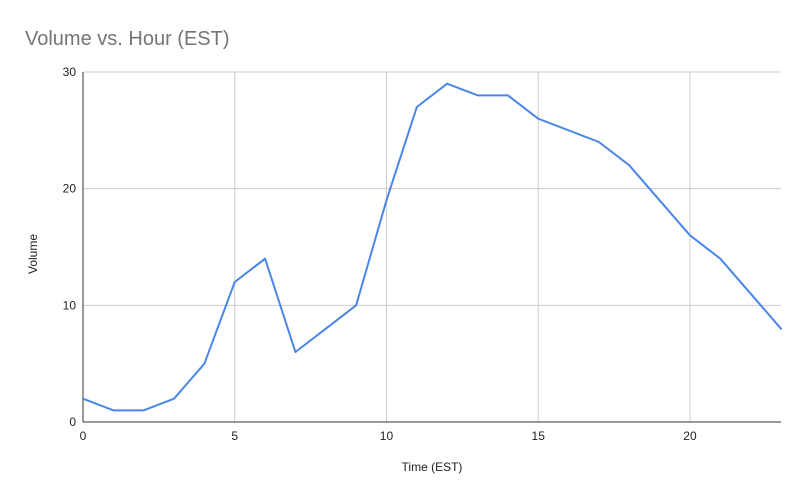  I want to click on x-tick-label: 0, so click(83, 436).